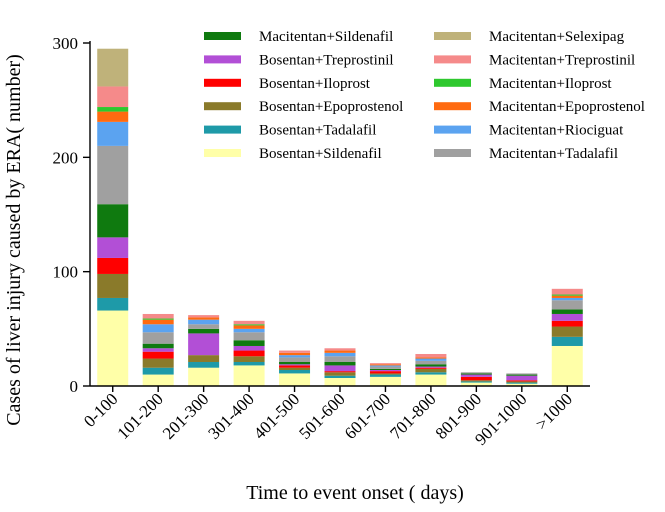 The width and height of the screenshot is (665, 512). I want to click on legend-label-macitentan-epoprostenol: Macitentan+Epoprostenol, so click(567, 107).